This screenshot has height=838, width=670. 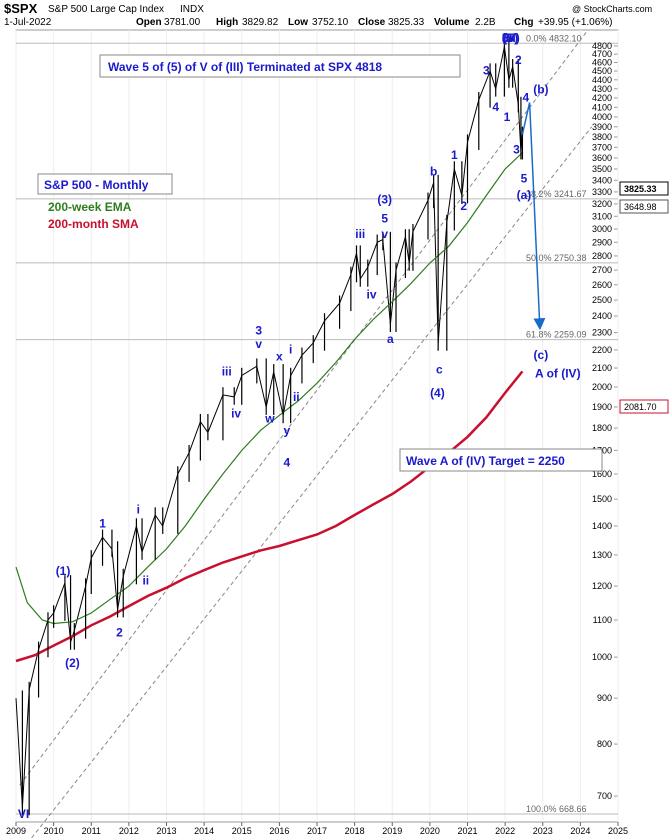 What do you see at coordinates (604, 698) in the screenshot?
I see `y-tick-label: 900` at bounding box center [604, 698].